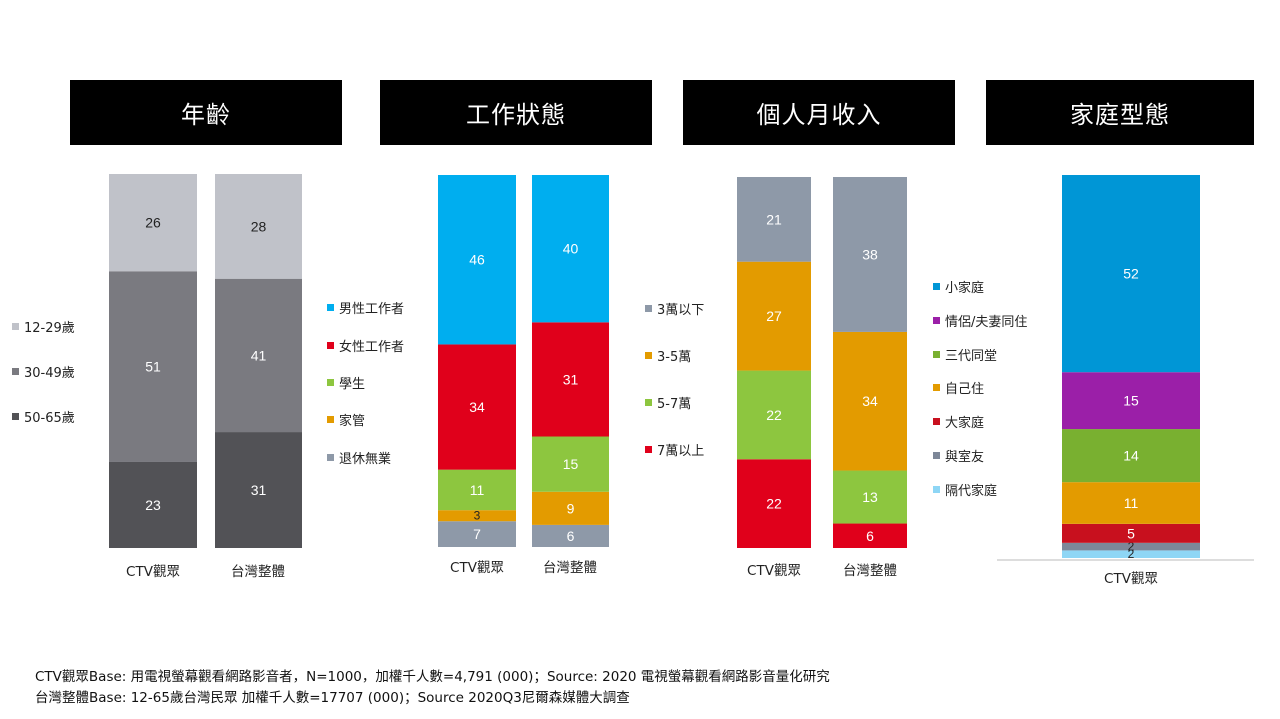 The image size is (1280, 719). Describe the element at coordinates (681, 451) in the screenshot. I see `legend-label: 7萬以上` at that location.